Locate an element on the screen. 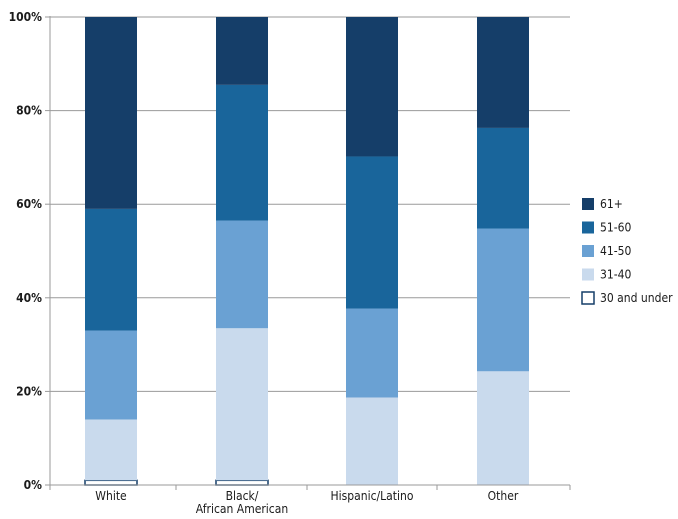 Image resolution: width=678 pixels, height=519 pixels. y-tick-label: 20% is located at coordinates (29, 391).